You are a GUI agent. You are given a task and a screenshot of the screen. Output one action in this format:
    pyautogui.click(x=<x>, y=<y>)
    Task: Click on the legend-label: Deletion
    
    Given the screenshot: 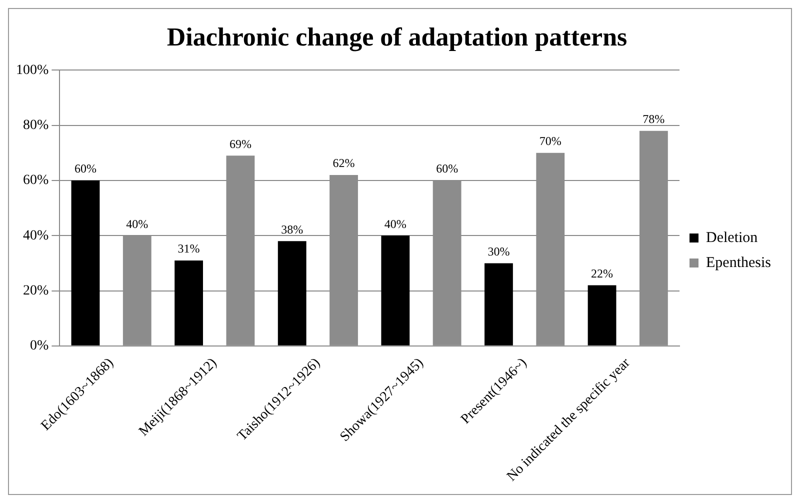 What is the action you would take?
    pyautogui.click(x=732, y=238)
    